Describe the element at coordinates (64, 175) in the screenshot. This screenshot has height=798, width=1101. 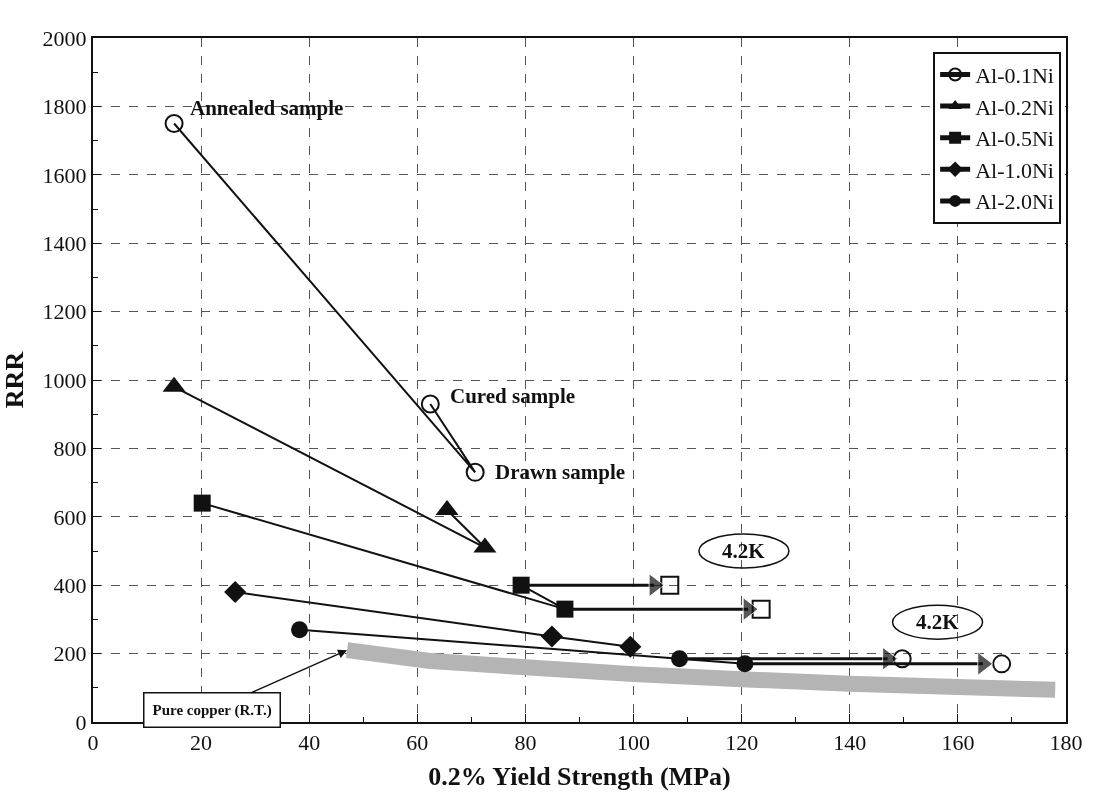
I see `y-tick-label: 1600` at that location.